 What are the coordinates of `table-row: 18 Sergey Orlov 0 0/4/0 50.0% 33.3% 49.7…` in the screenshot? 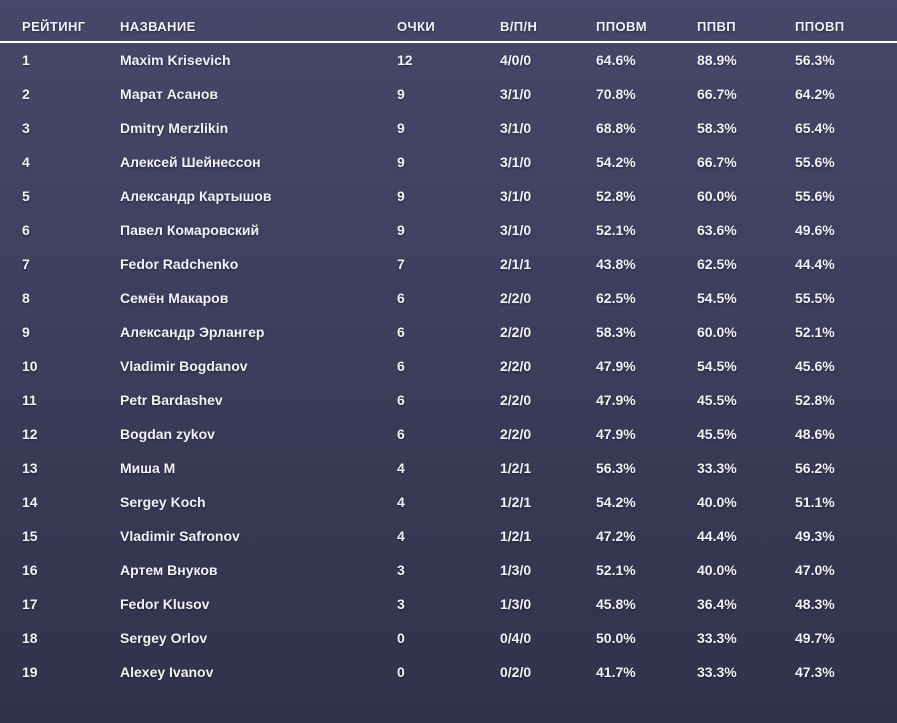 It's located at (448, 638).